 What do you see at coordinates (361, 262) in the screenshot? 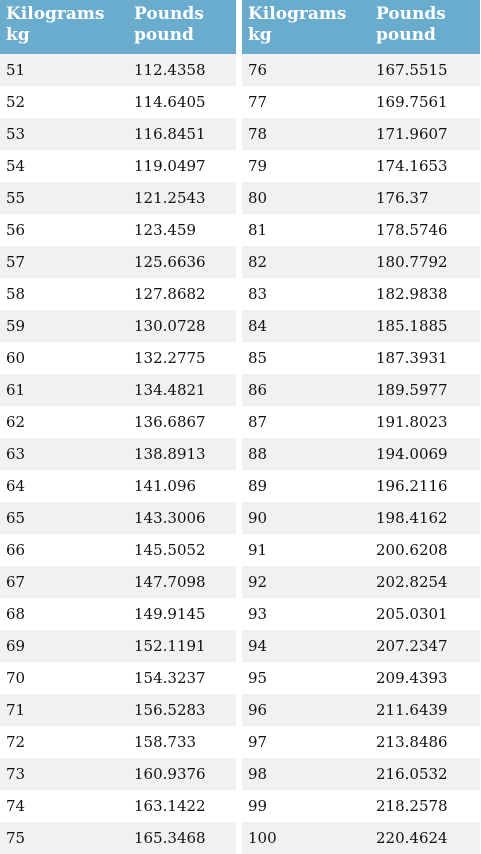
I see `table-row: 82 180.7792` at bounding box center [361, 262].